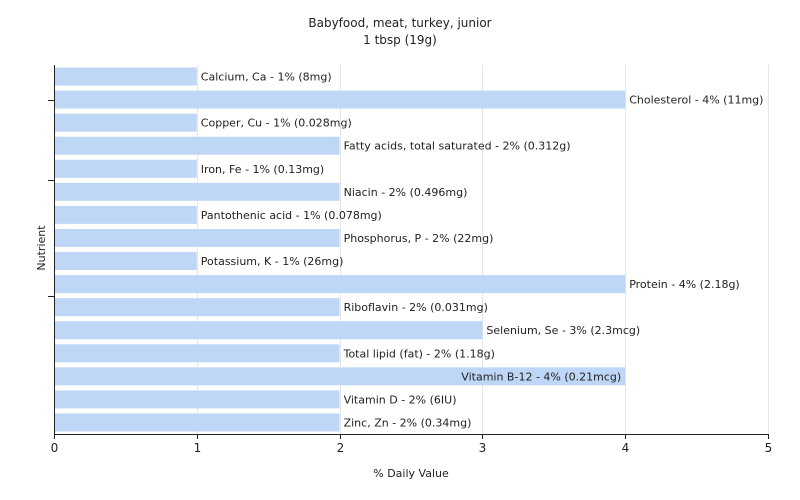 This screenshot has height=500, width=800. Describe the element at coordinates (408, 422) in the screenshot. I see `bar-data-label: Zinc, Zn - 2% (0.34mg)` at that location.